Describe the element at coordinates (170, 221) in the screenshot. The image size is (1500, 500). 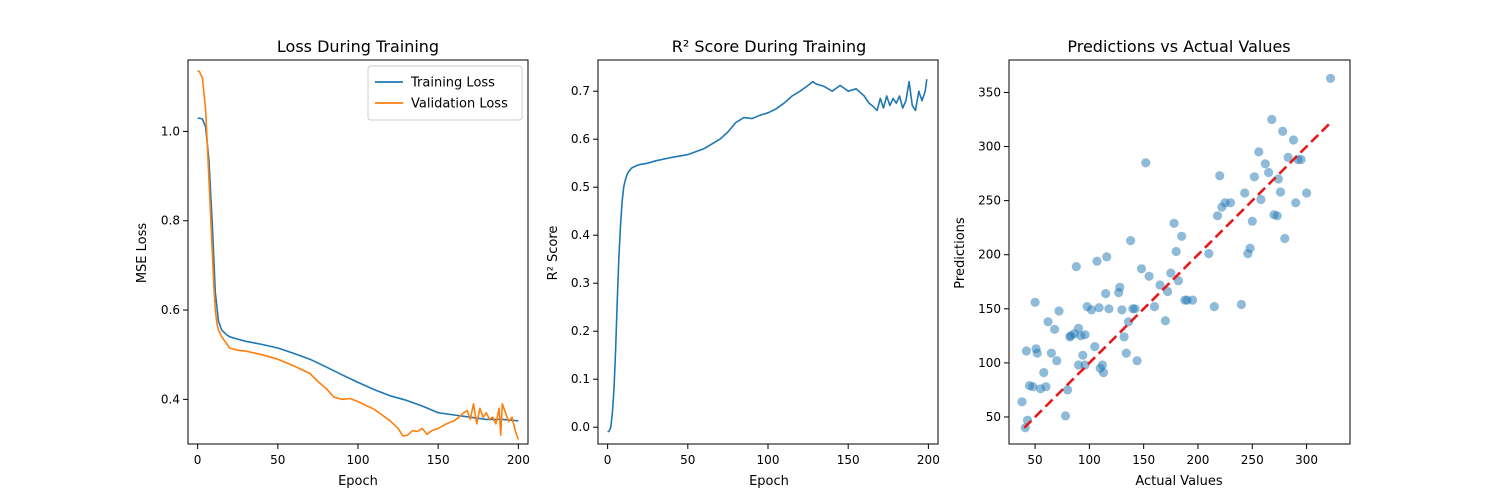
I see `y-tick-label: 0.8` at that location.